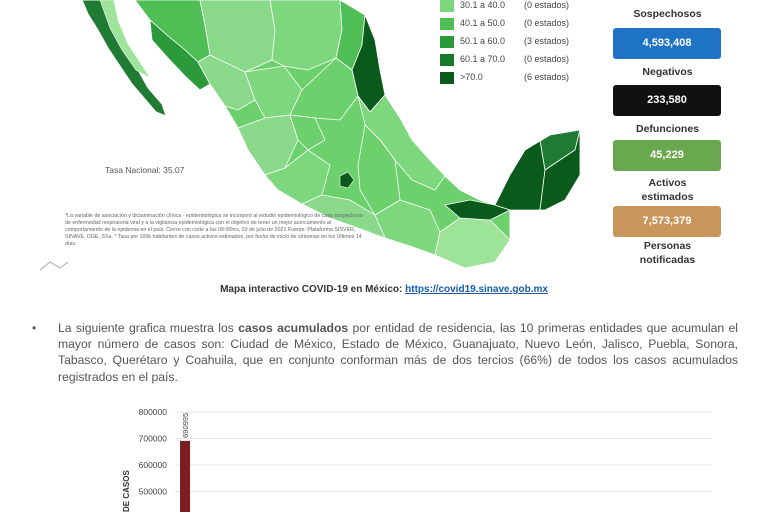 The image size is (768, 512). Describe the element at coordinates (483, 23) in the screenshot. I see `legend-range: 40.1 a 50.0` at that location.